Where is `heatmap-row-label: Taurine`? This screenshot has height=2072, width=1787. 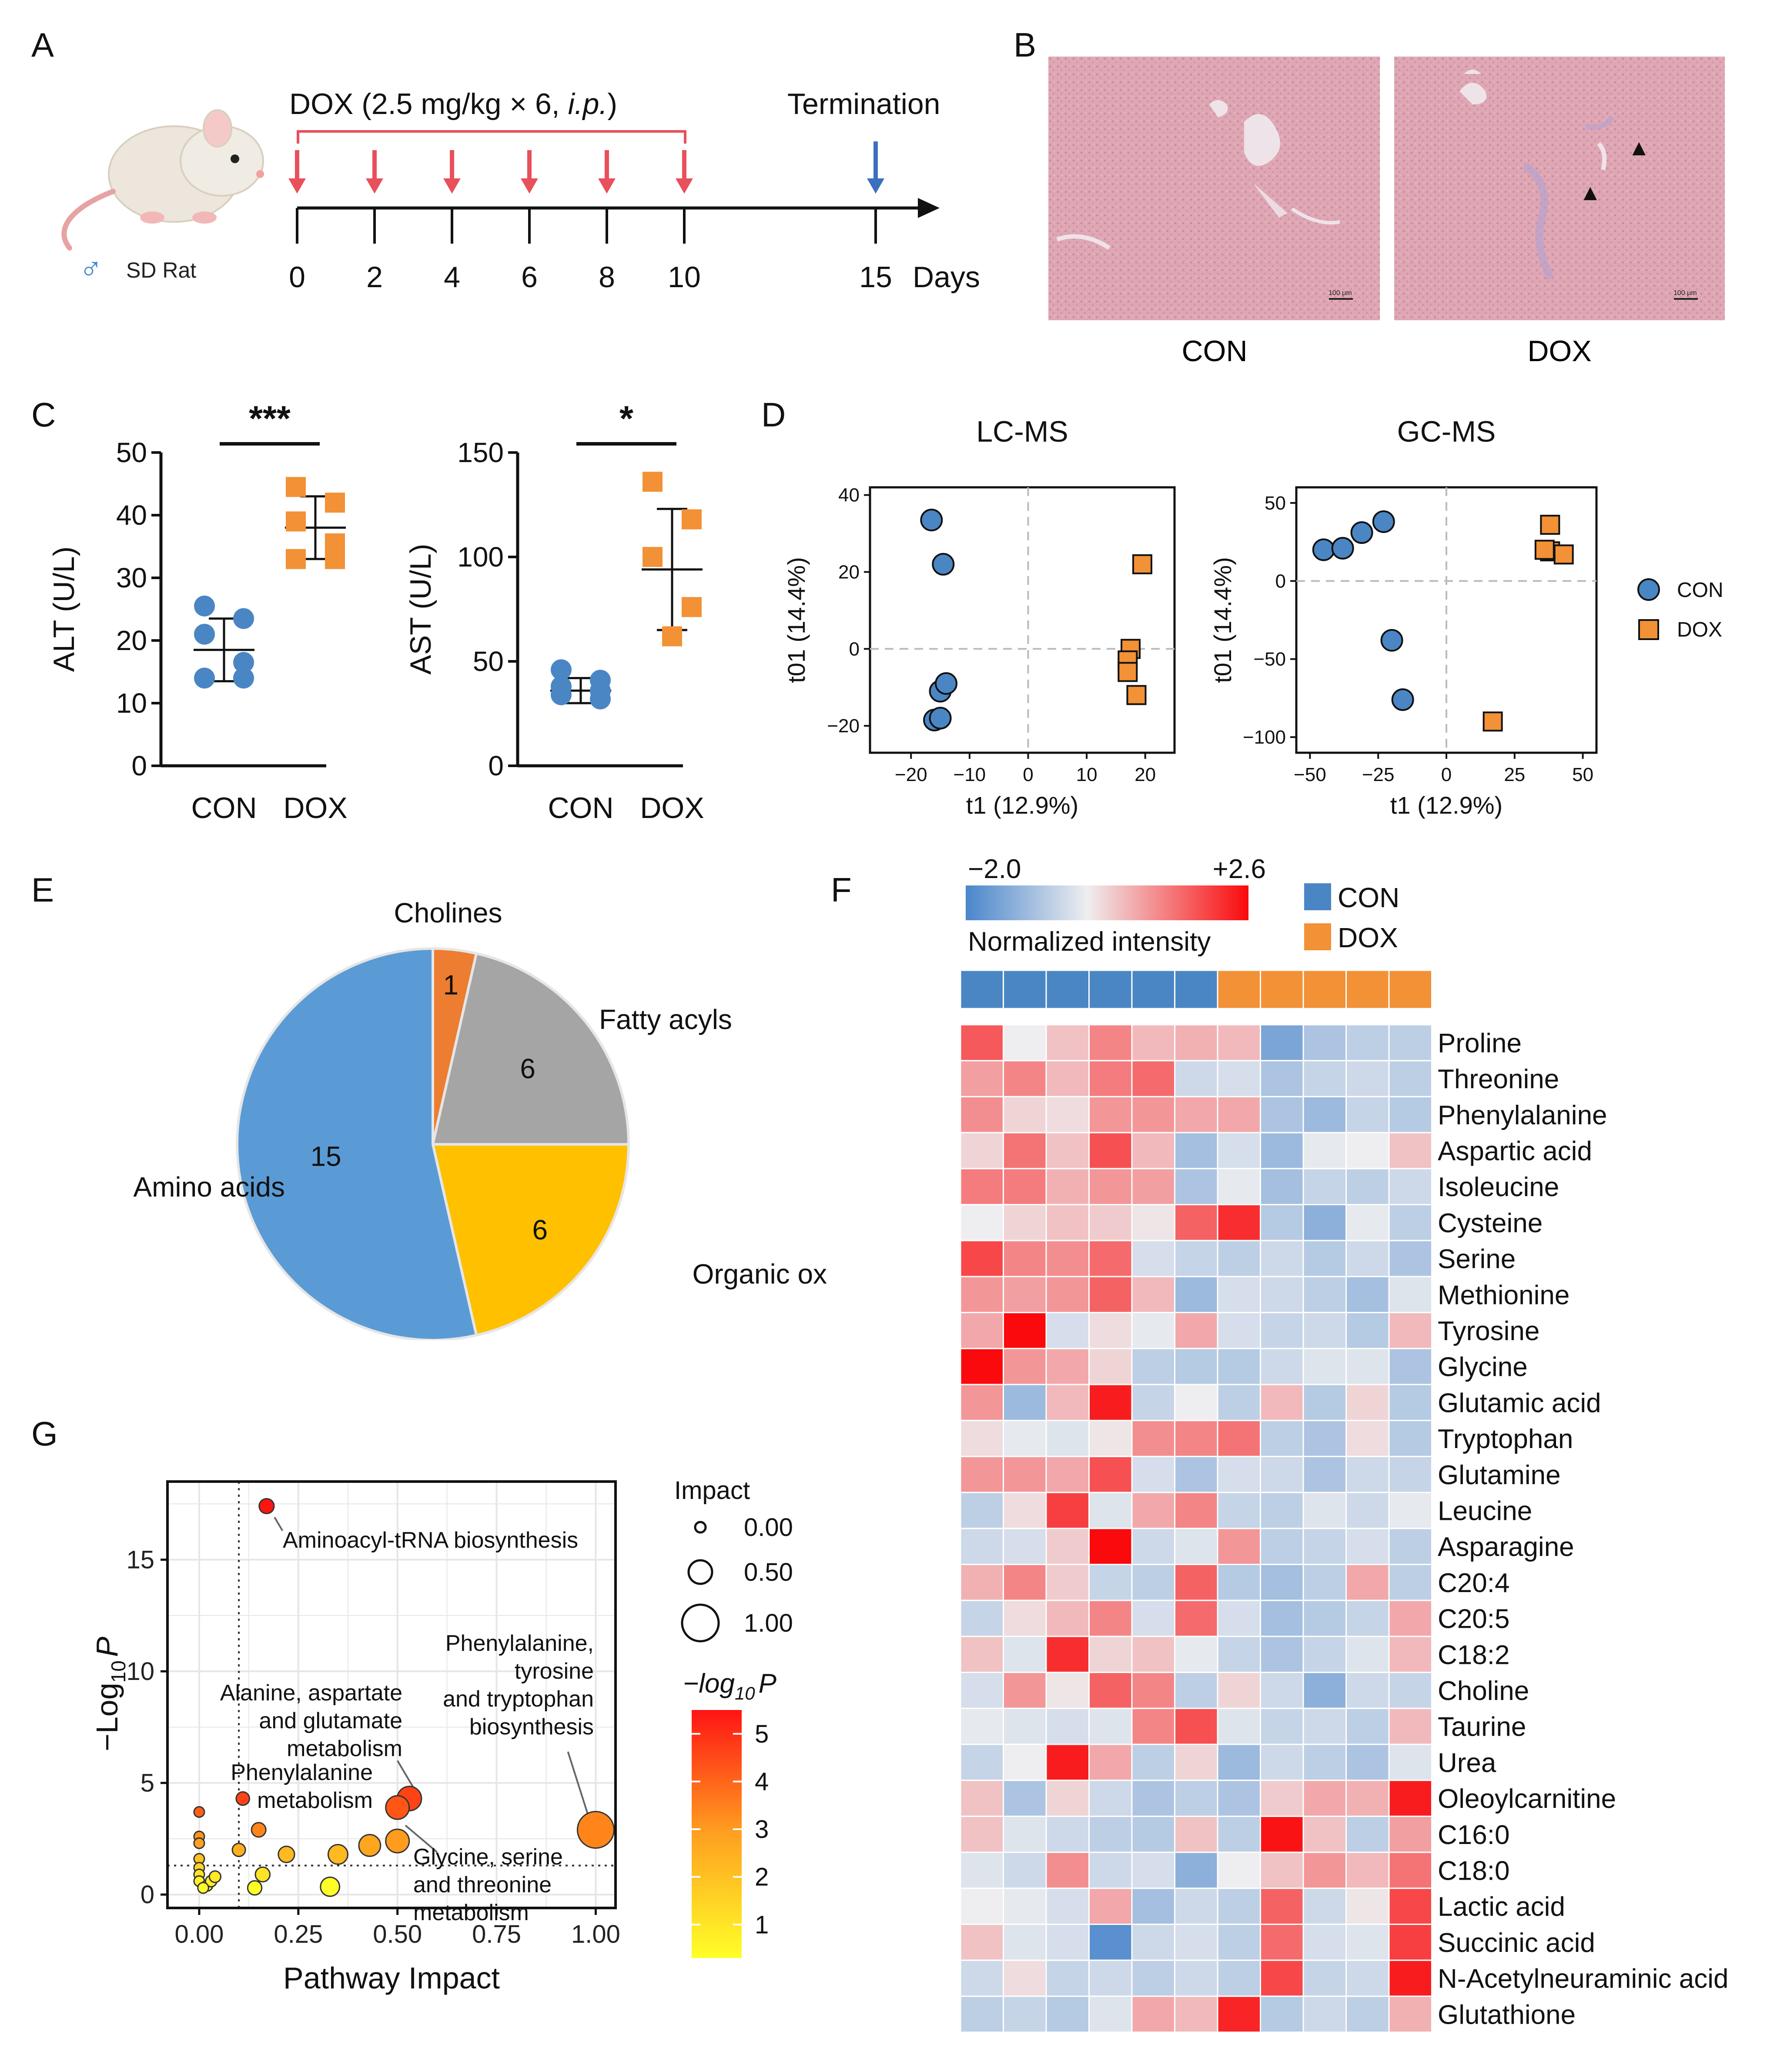 heatmap-row-label: Taurine is located at coordinates (1482, 1727).